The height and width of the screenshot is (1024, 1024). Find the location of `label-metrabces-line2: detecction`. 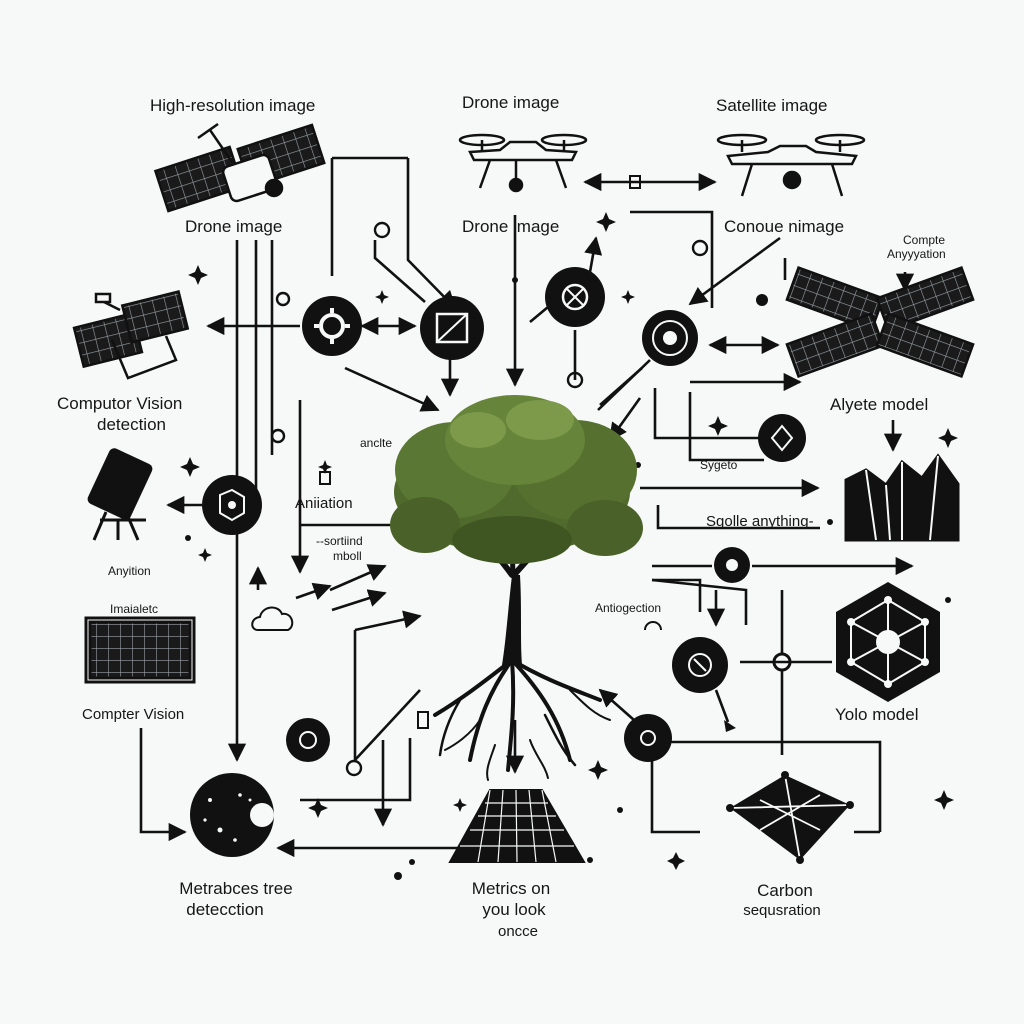

label-metrabces-line2: detecction is located at coordinates (225, 909).